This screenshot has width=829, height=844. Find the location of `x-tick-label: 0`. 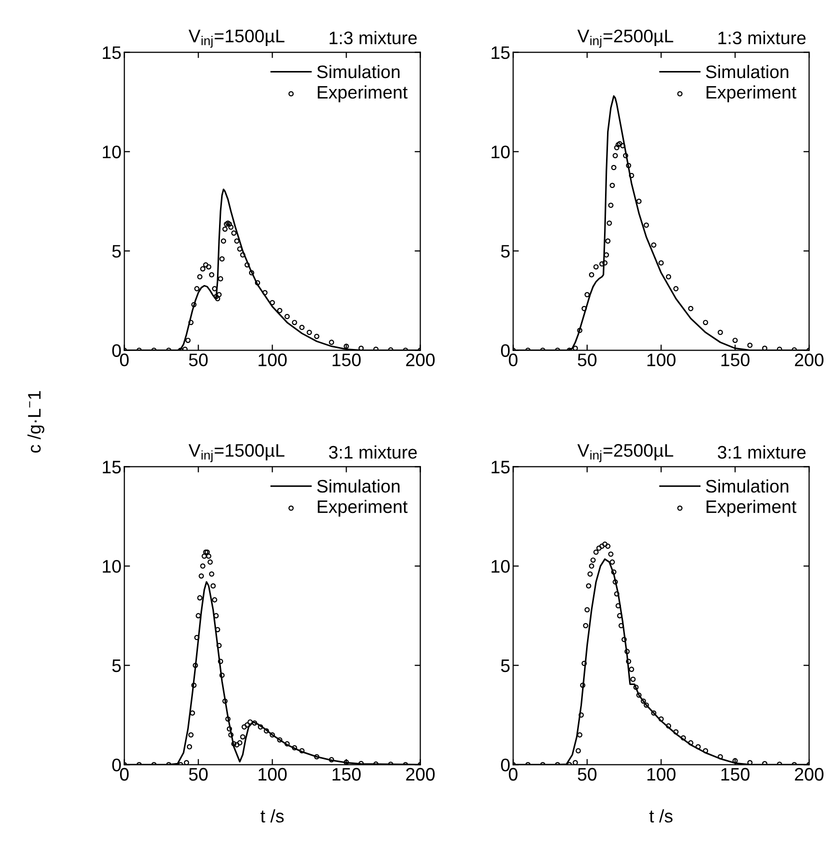

x-tick-label: 0 is located at coordinates (124, 360).